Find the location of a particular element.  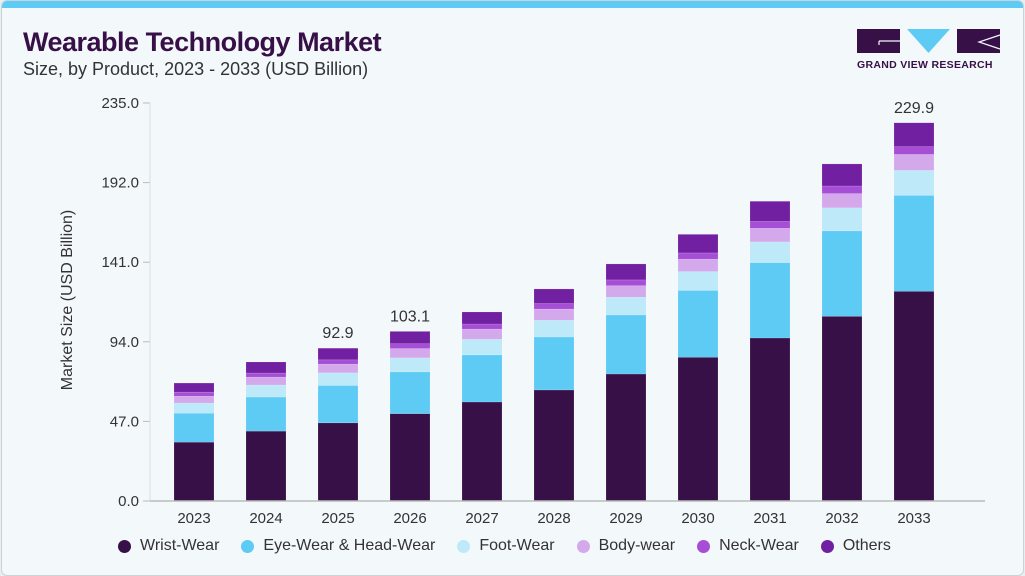

bar-segment-neck-wear-2024 is located at coordinates (266, 375).